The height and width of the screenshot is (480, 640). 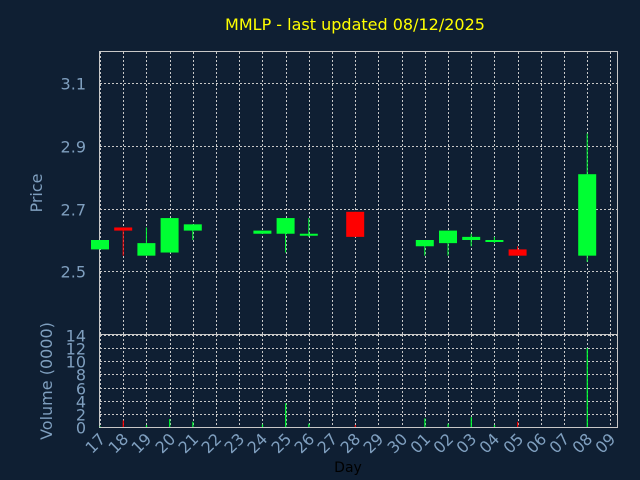 What do you see at coordinates (73, 147) in the screenshot?
I see `price-tick-label: 2.9` at bounding box center [73, 147].